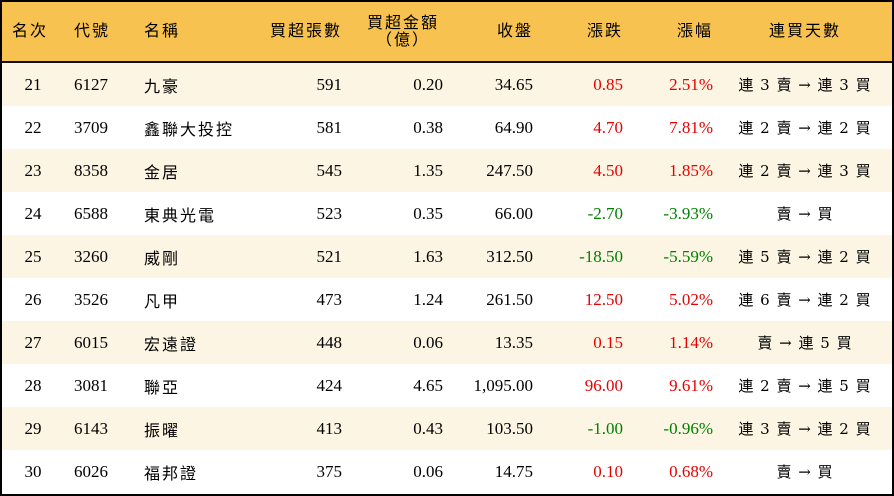  Describe the element at coordinates (608, 342) in the screenshot. I see `cell-change: 0.15` at that location.